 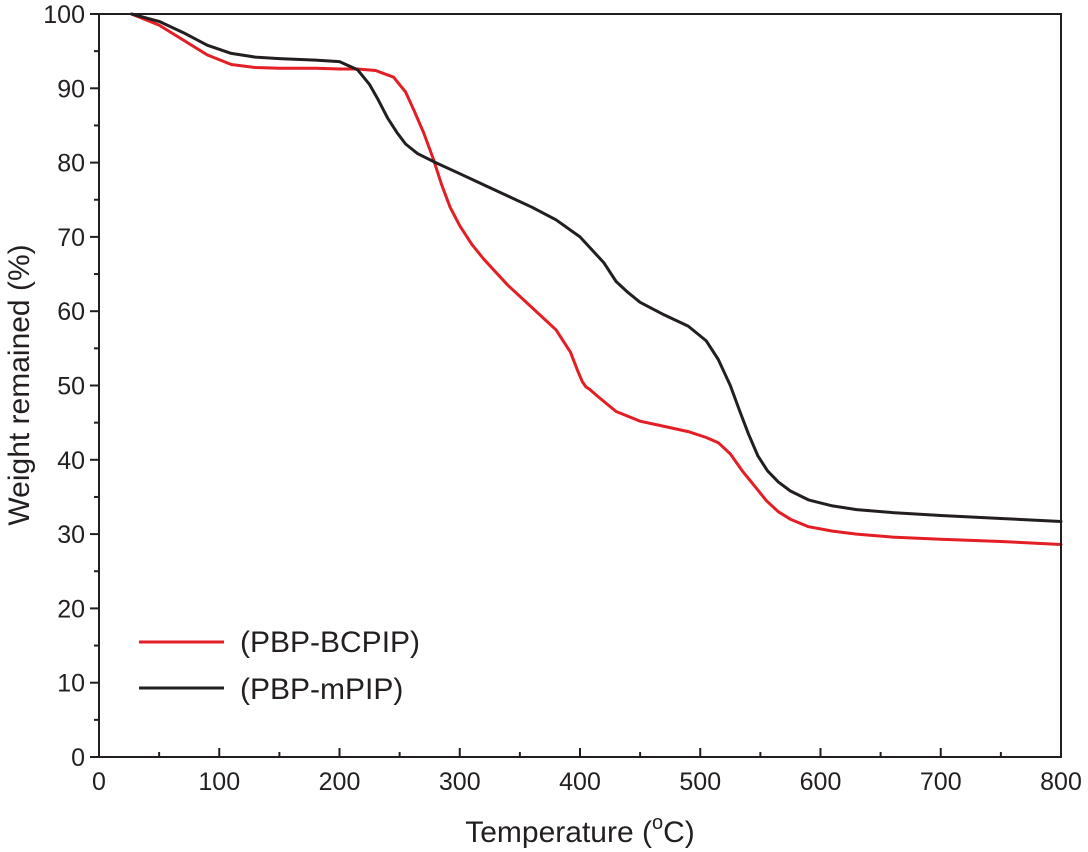 What do you see at coordinates (580, 830) in the screenshot?
I see `x-axis-title: Temperature (oC)` at bounding box center [580, 830].